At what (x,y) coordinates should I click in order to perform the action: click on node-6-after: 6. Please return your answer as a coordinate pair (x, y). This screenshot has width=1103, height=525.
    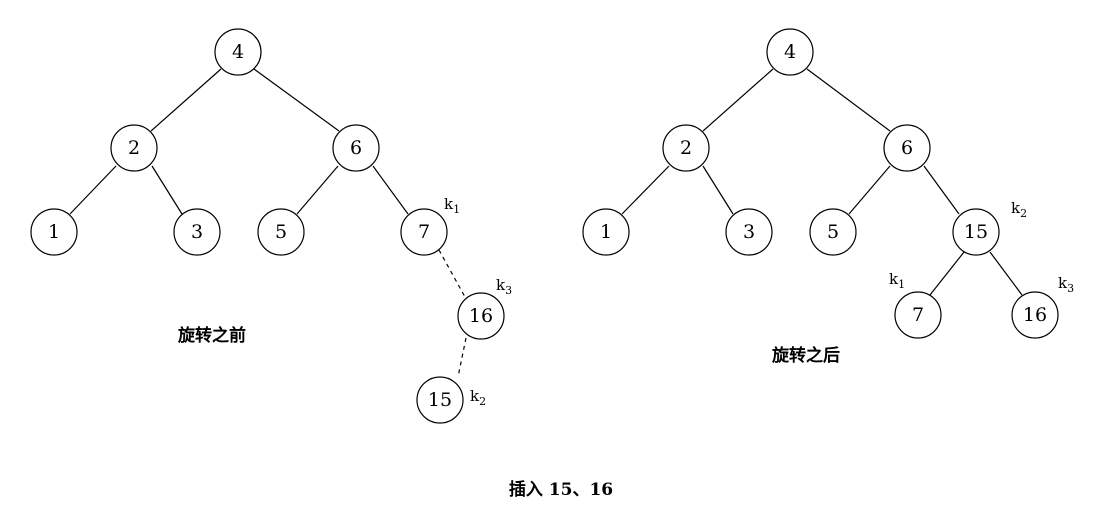
    Looking at the image, I should click on (907, 148).